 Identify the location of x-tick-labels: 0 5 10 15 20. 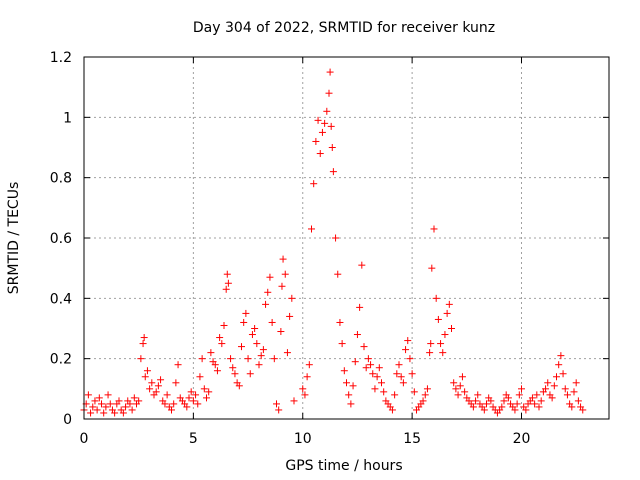
(305, 439).